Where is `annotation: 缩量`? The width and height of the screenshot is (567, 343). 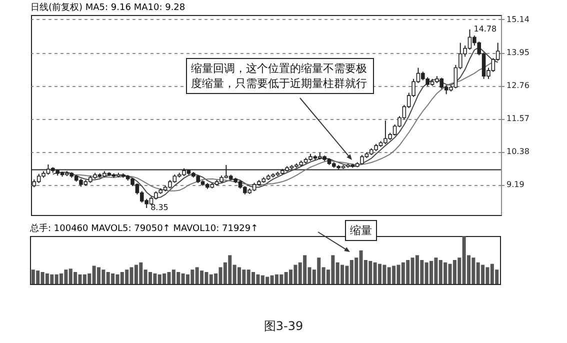
annotation: 缩量 is located at coordinates (361, 230).